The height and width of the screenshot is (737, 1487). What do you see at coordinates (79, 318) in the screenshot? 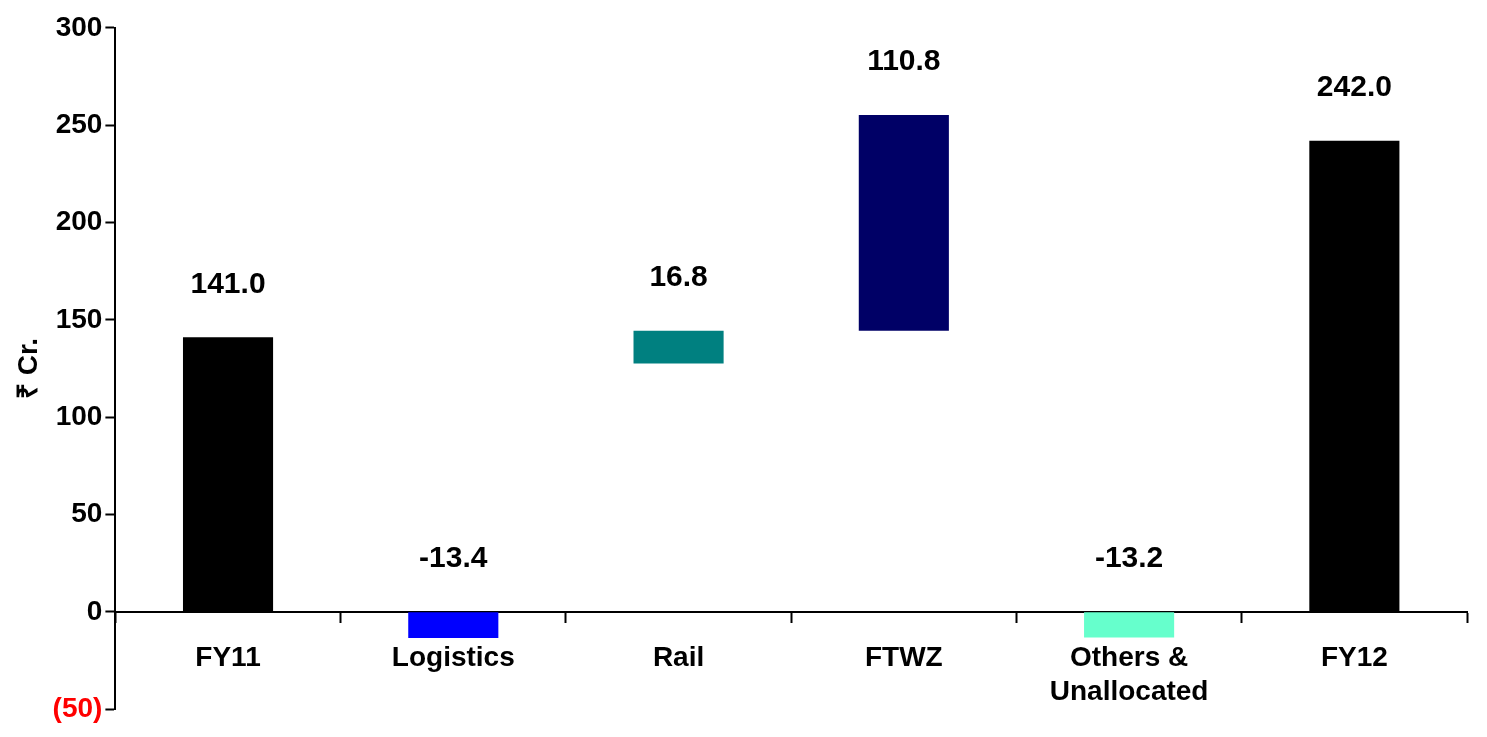
I see `y-tick-label: 150` at bounding box center [79, 318].